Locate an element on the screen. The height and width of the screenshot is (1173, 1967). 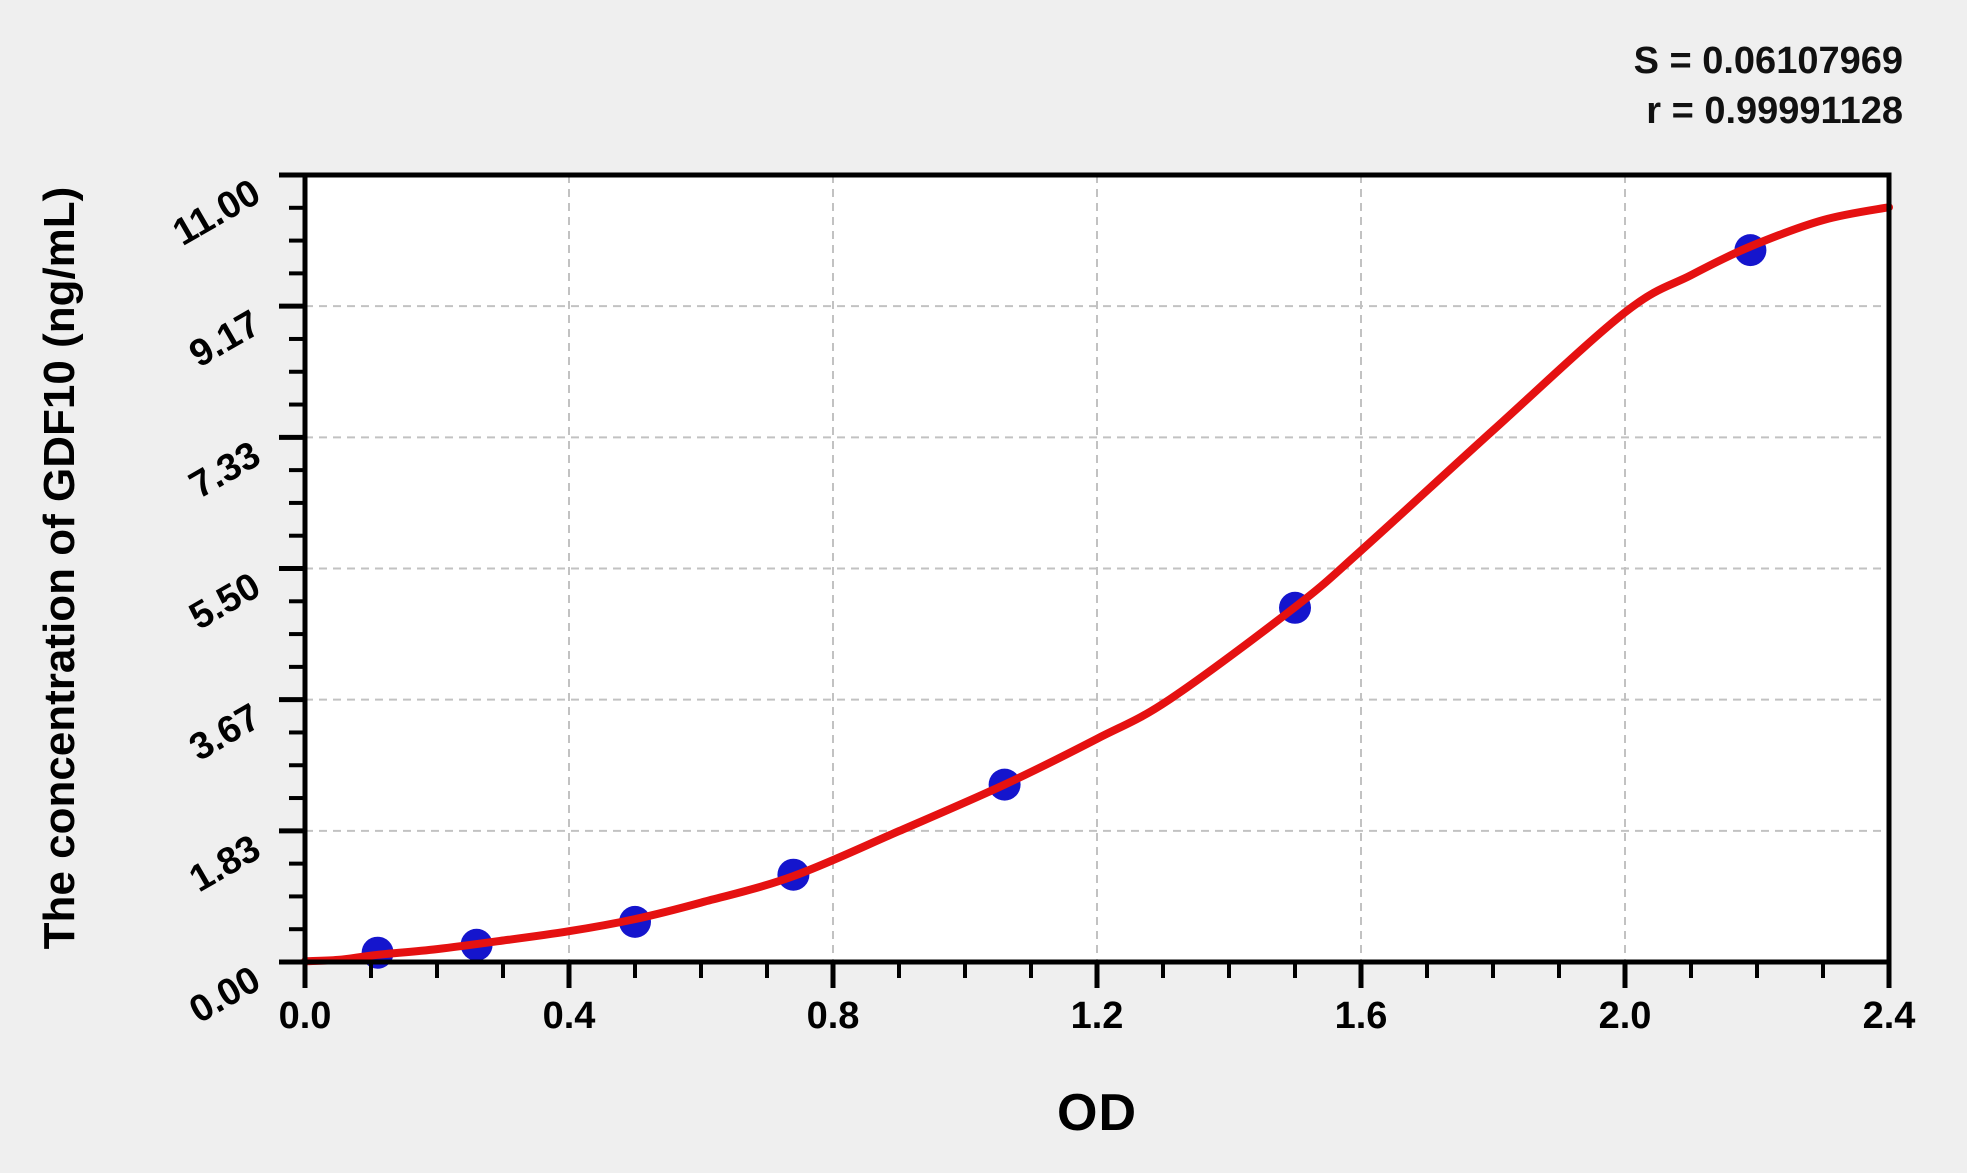
stat-s-value: S = 0.06107969 is located at coordinates (1768, 61).